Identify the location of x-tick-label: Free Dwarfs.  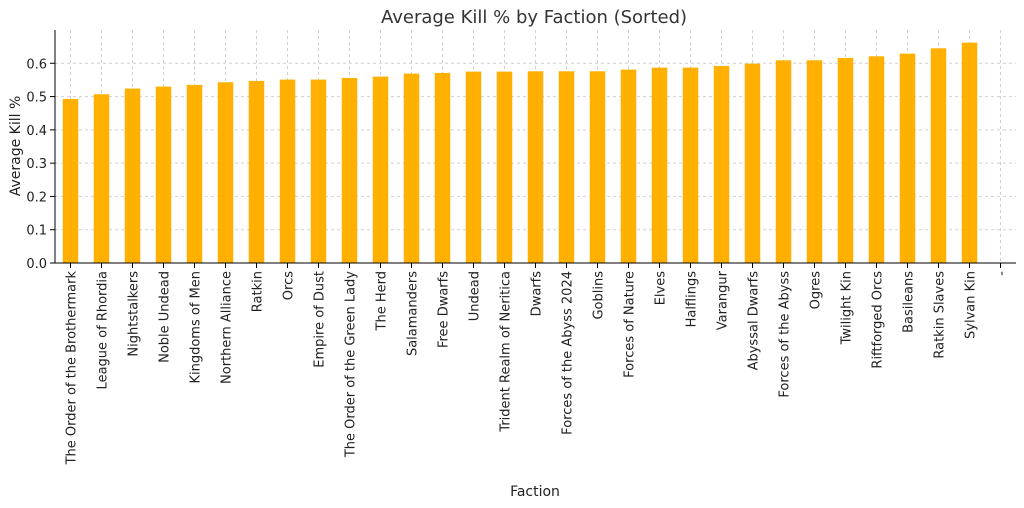
(444, 309).